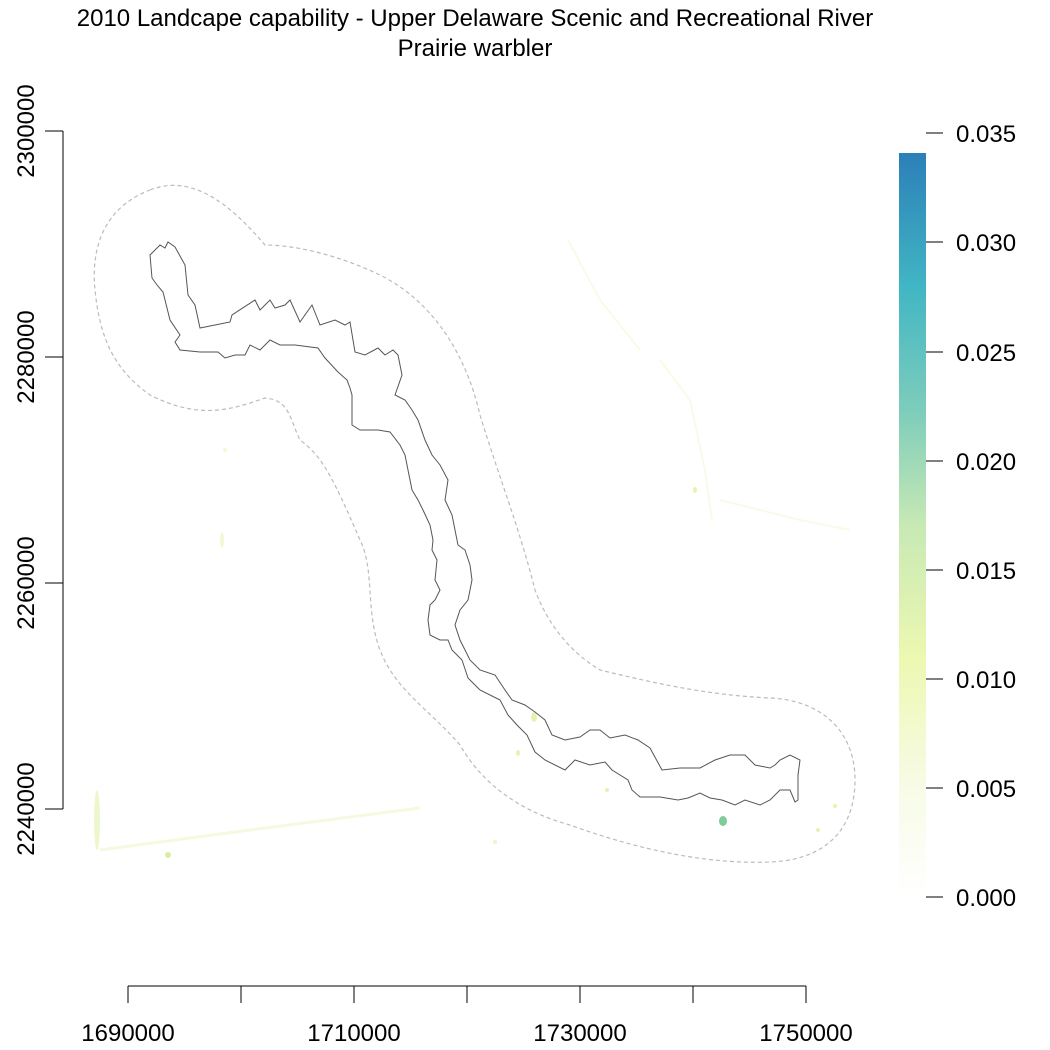 This screenshot has width=1050, height=1050. I want to click on legend-tick-label: 0.025, so click(986, 353).